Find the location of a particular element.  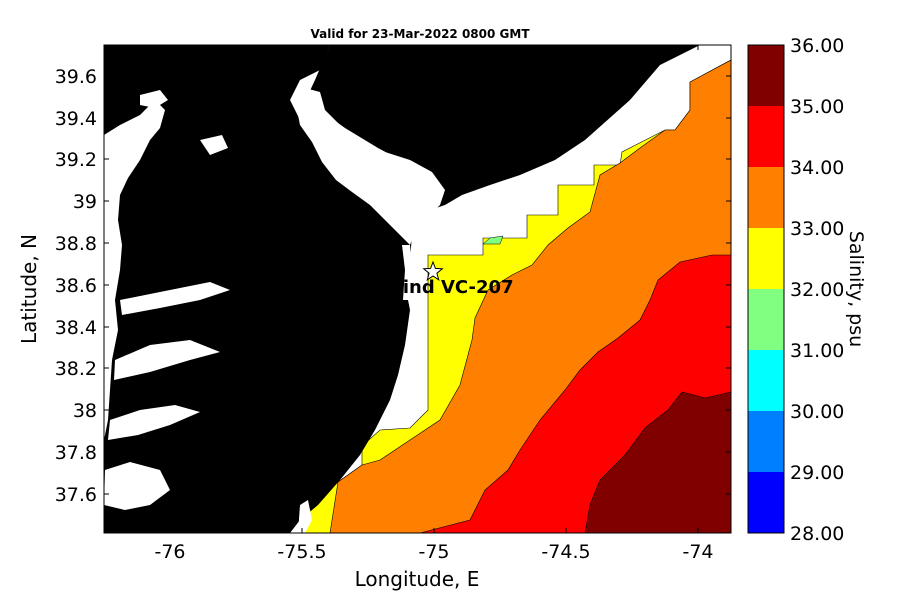

x-tick-label: -75 is located at coordinates (433, 552).